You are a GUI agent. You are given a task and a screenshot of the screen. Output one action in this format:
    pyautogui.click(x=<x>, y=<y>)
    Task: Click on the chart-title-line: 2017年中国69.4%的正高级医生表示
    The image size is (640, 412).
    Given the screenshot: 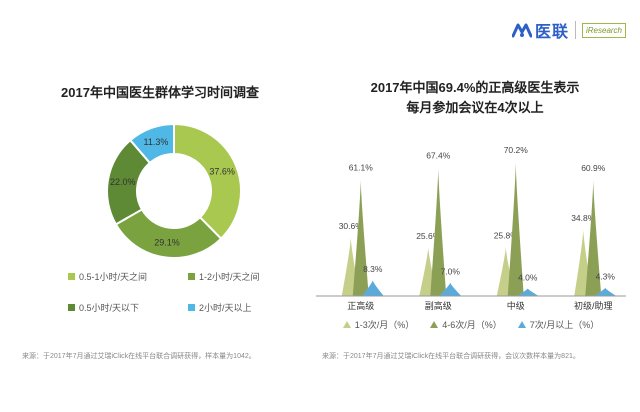 What is the action you would take?
    pyautogui.click(x=475, y=87)
    